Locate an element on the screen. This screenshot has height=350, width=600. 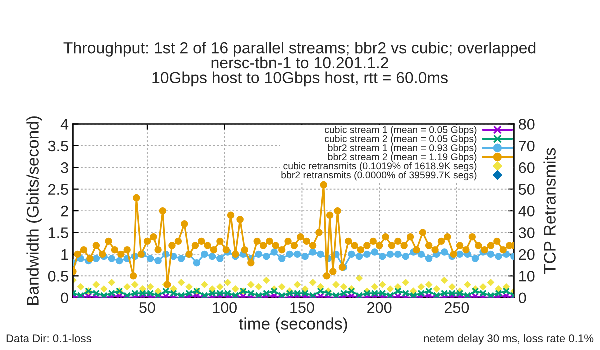
y-tick-label: 2 is located at coordinates (64, 211).